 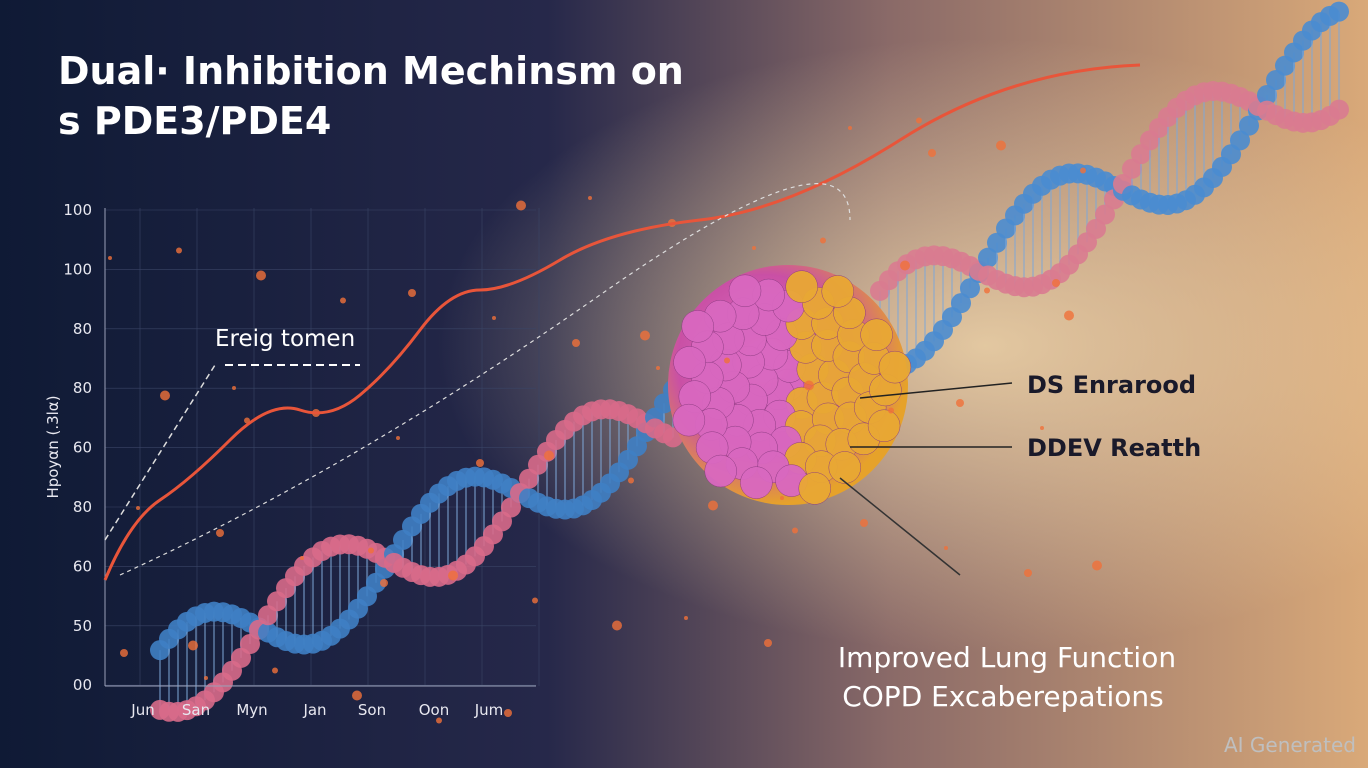 What do you see at coordinates (82, 448) in the screenshot?
I see `y-tick-label: 60` at bounding box center [82, 448].